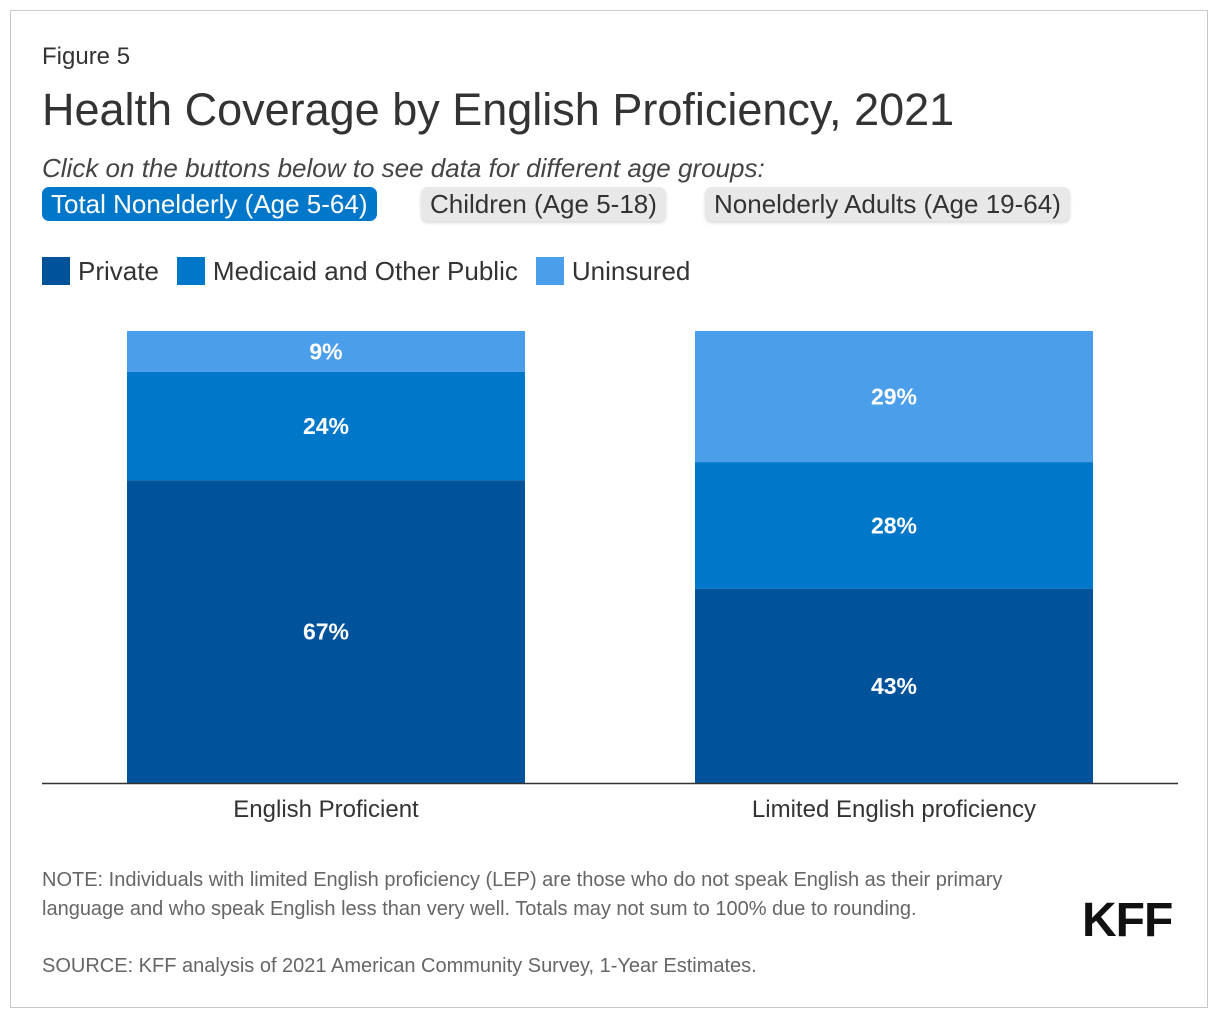 This screenshot has height=1020, width=1220. What do you see at coordinates (894, 809) in the screenshot?
I see `x-tick-label-limited-english-proficiency: Limited English proficiency` at bounding box center [894, 809].